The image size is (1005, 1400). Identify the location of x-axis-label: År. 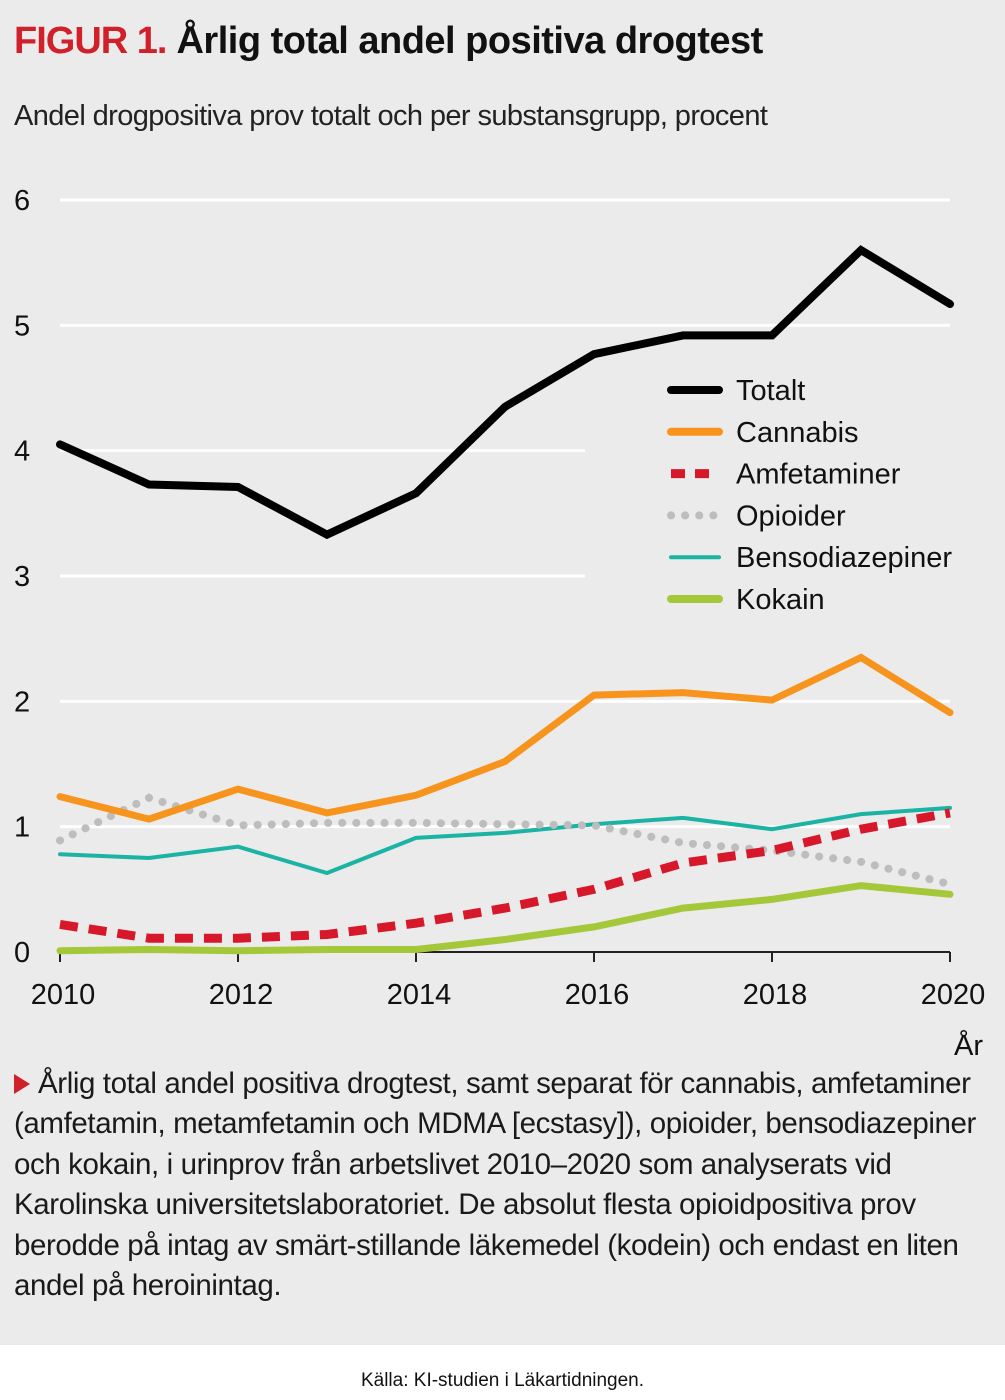
(968, 1044).